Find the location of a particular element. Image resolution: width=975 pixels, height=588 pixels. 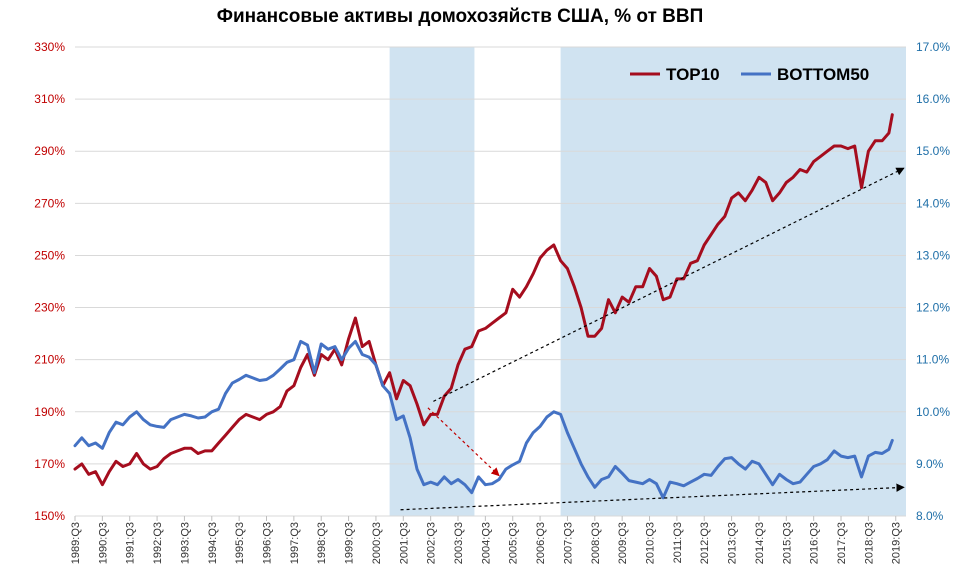

x-tick-label: 1992:Q3 is located at coordinates (158, 543).